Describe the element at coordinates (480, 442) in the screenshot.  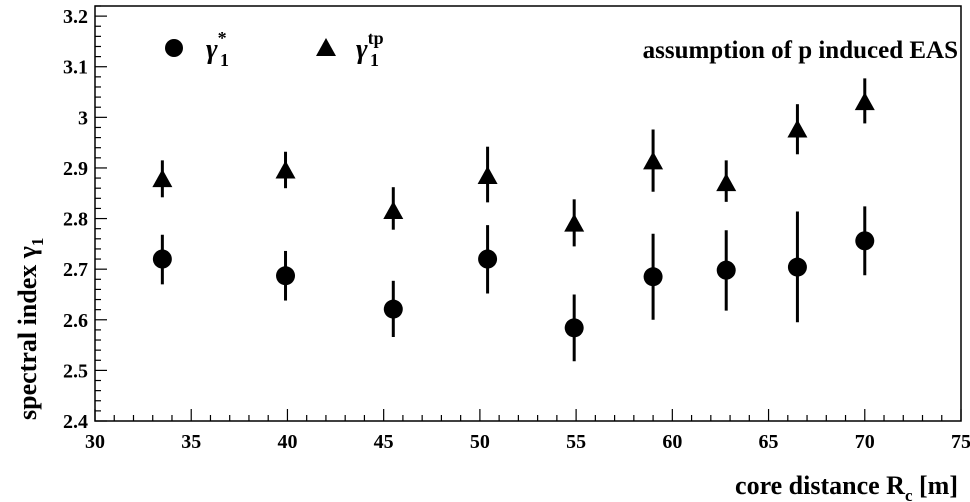
I see `x-tick-label: 50` at that location.